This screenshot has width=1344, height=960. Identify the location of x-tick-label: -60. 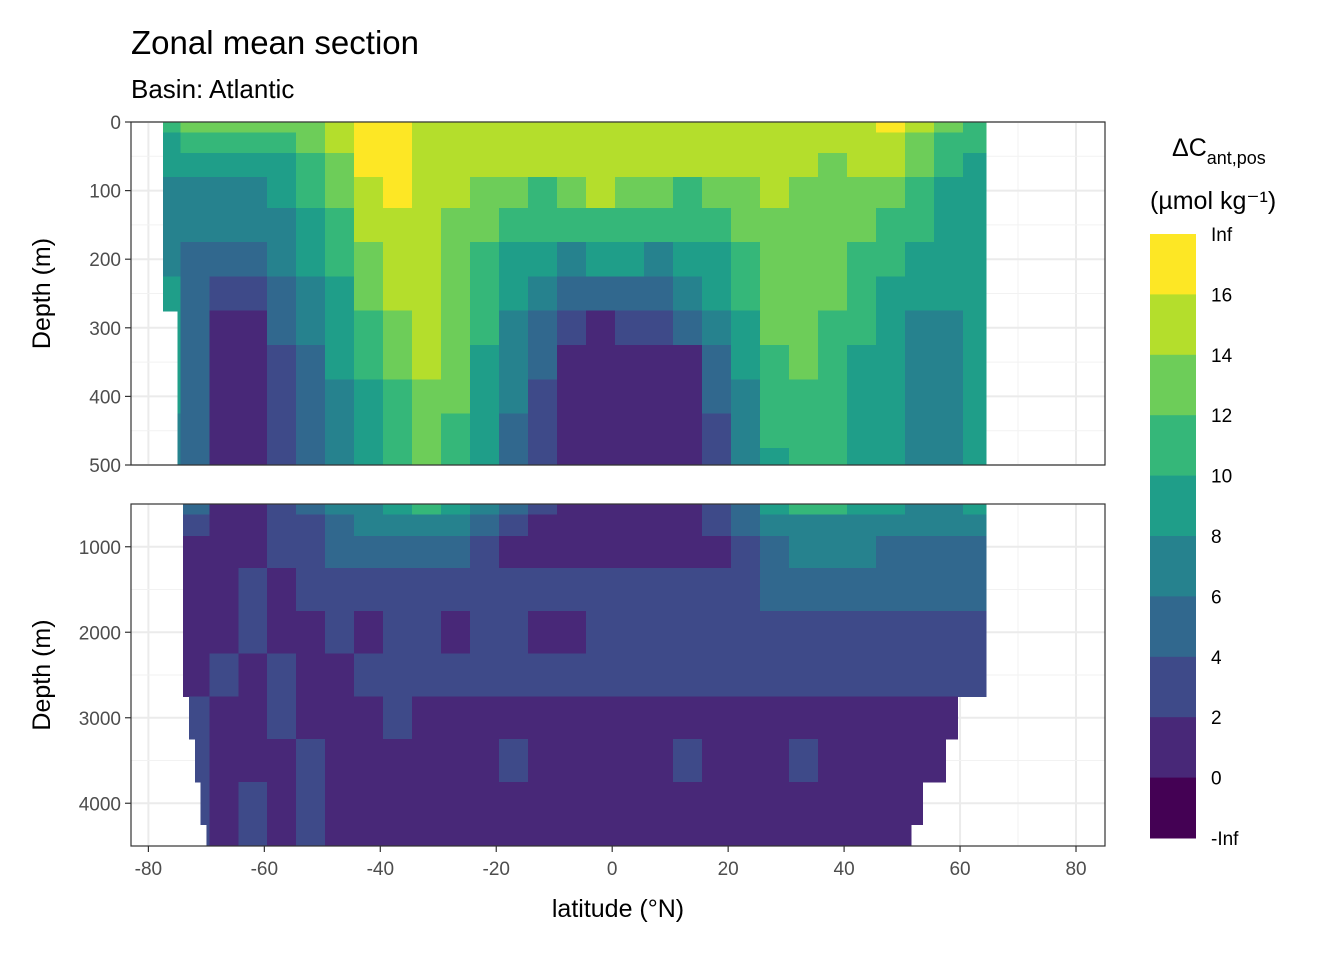
(264, 869).